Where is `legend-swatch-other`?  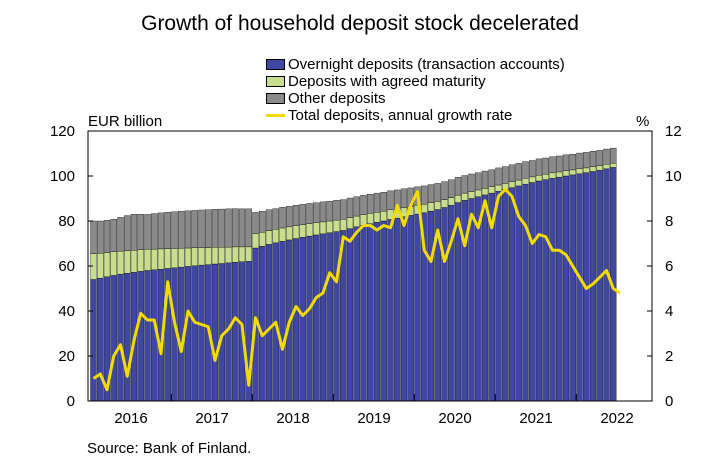
legend-swatch-other is located at coordinates (275, 98).